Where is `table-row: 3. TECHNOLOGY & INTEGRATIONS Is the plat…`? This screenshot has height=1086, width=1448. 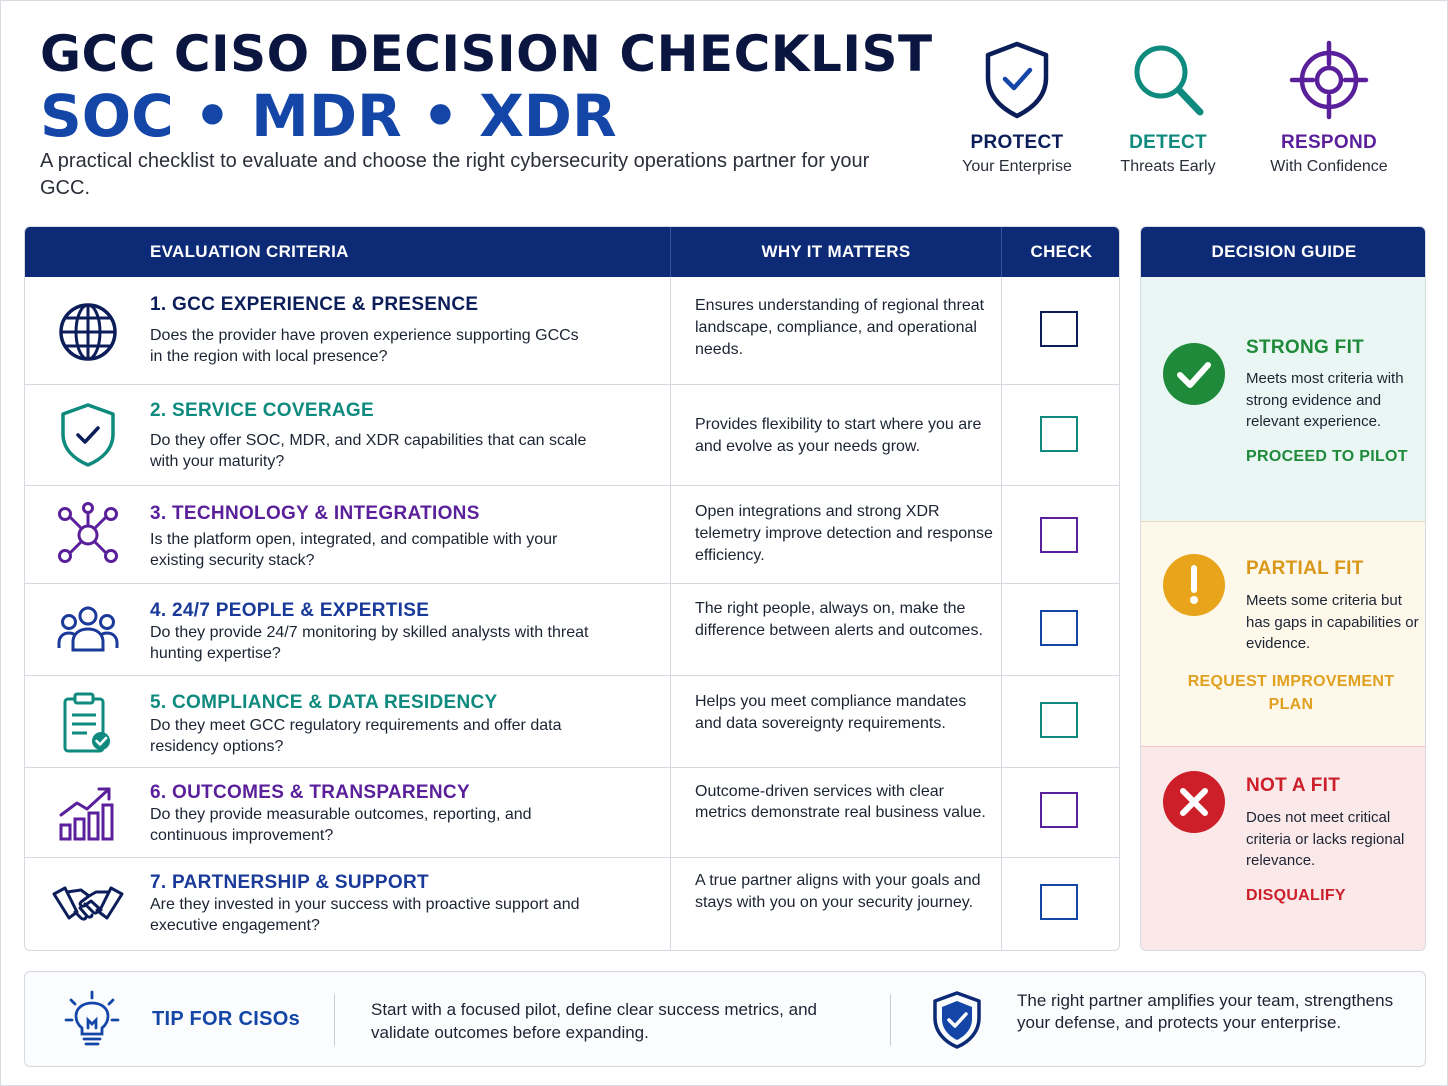 table-row: 3. TECHNOLOGY & INTEGRATIONS Is the plat… is located at coordinates (572, 534).